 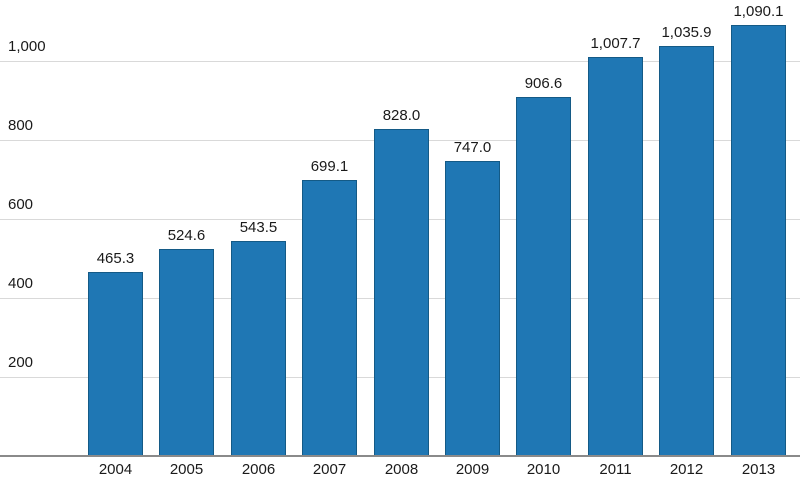 What do you see at coordinates (615, 43) in the screenshot?
I see `bar-value-label-2011: 1,007.7` at bounding box center [615, 43].